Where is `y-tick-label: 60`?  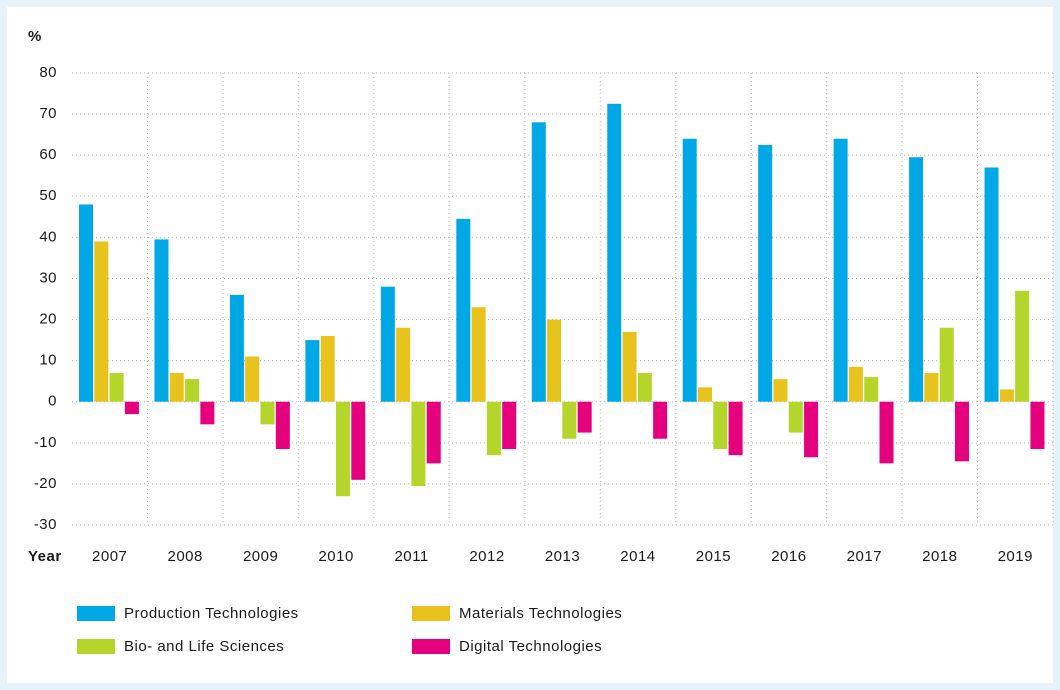
y-tick-label: 60 is located at coordinates (48, 154).